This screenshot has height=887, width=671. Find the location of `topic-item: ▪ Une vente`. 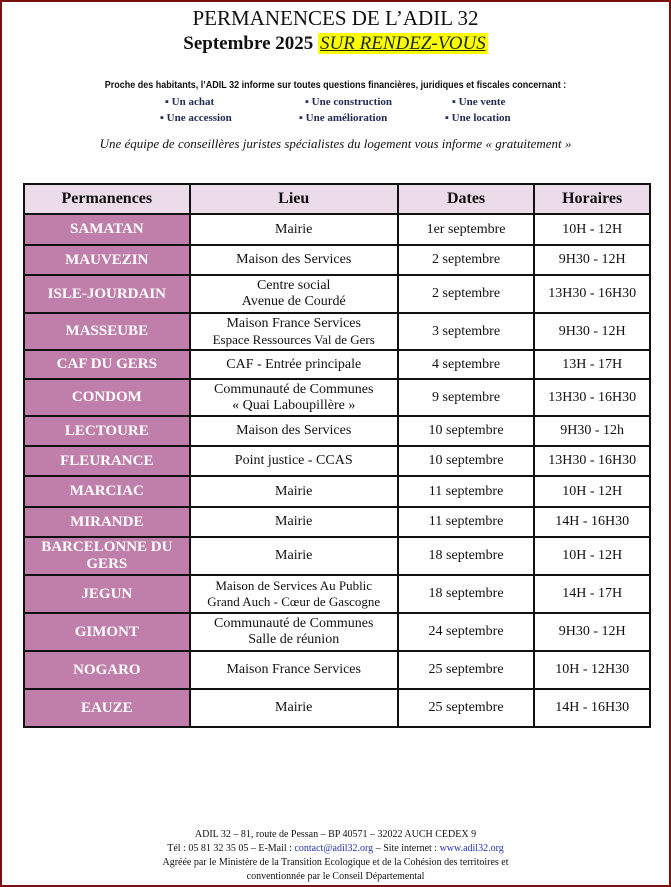

topic-item: ▪ Une vente is located at coordinates (479, 102).